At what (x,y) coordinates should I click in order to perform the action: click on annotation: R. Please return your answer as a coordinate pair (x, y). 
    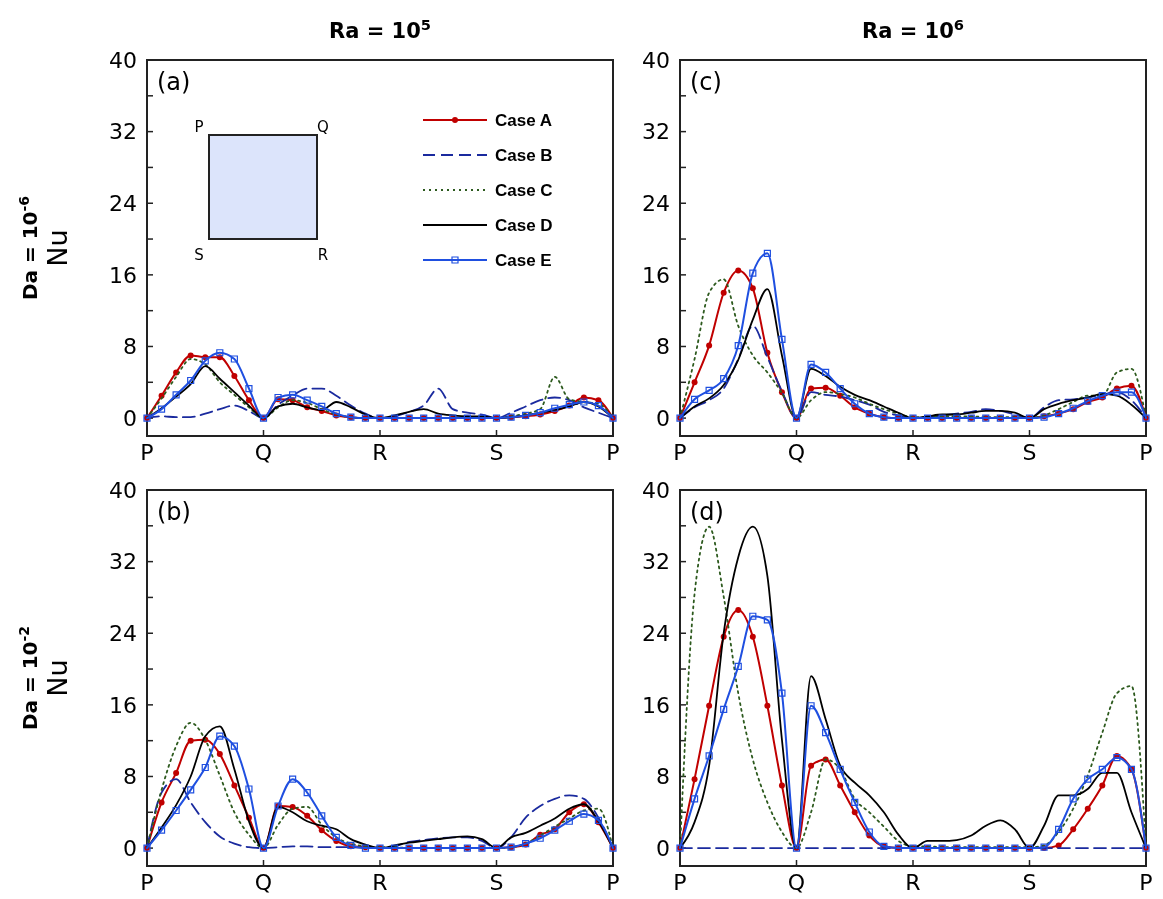
    Looking at the image, I should click on (323, 255).